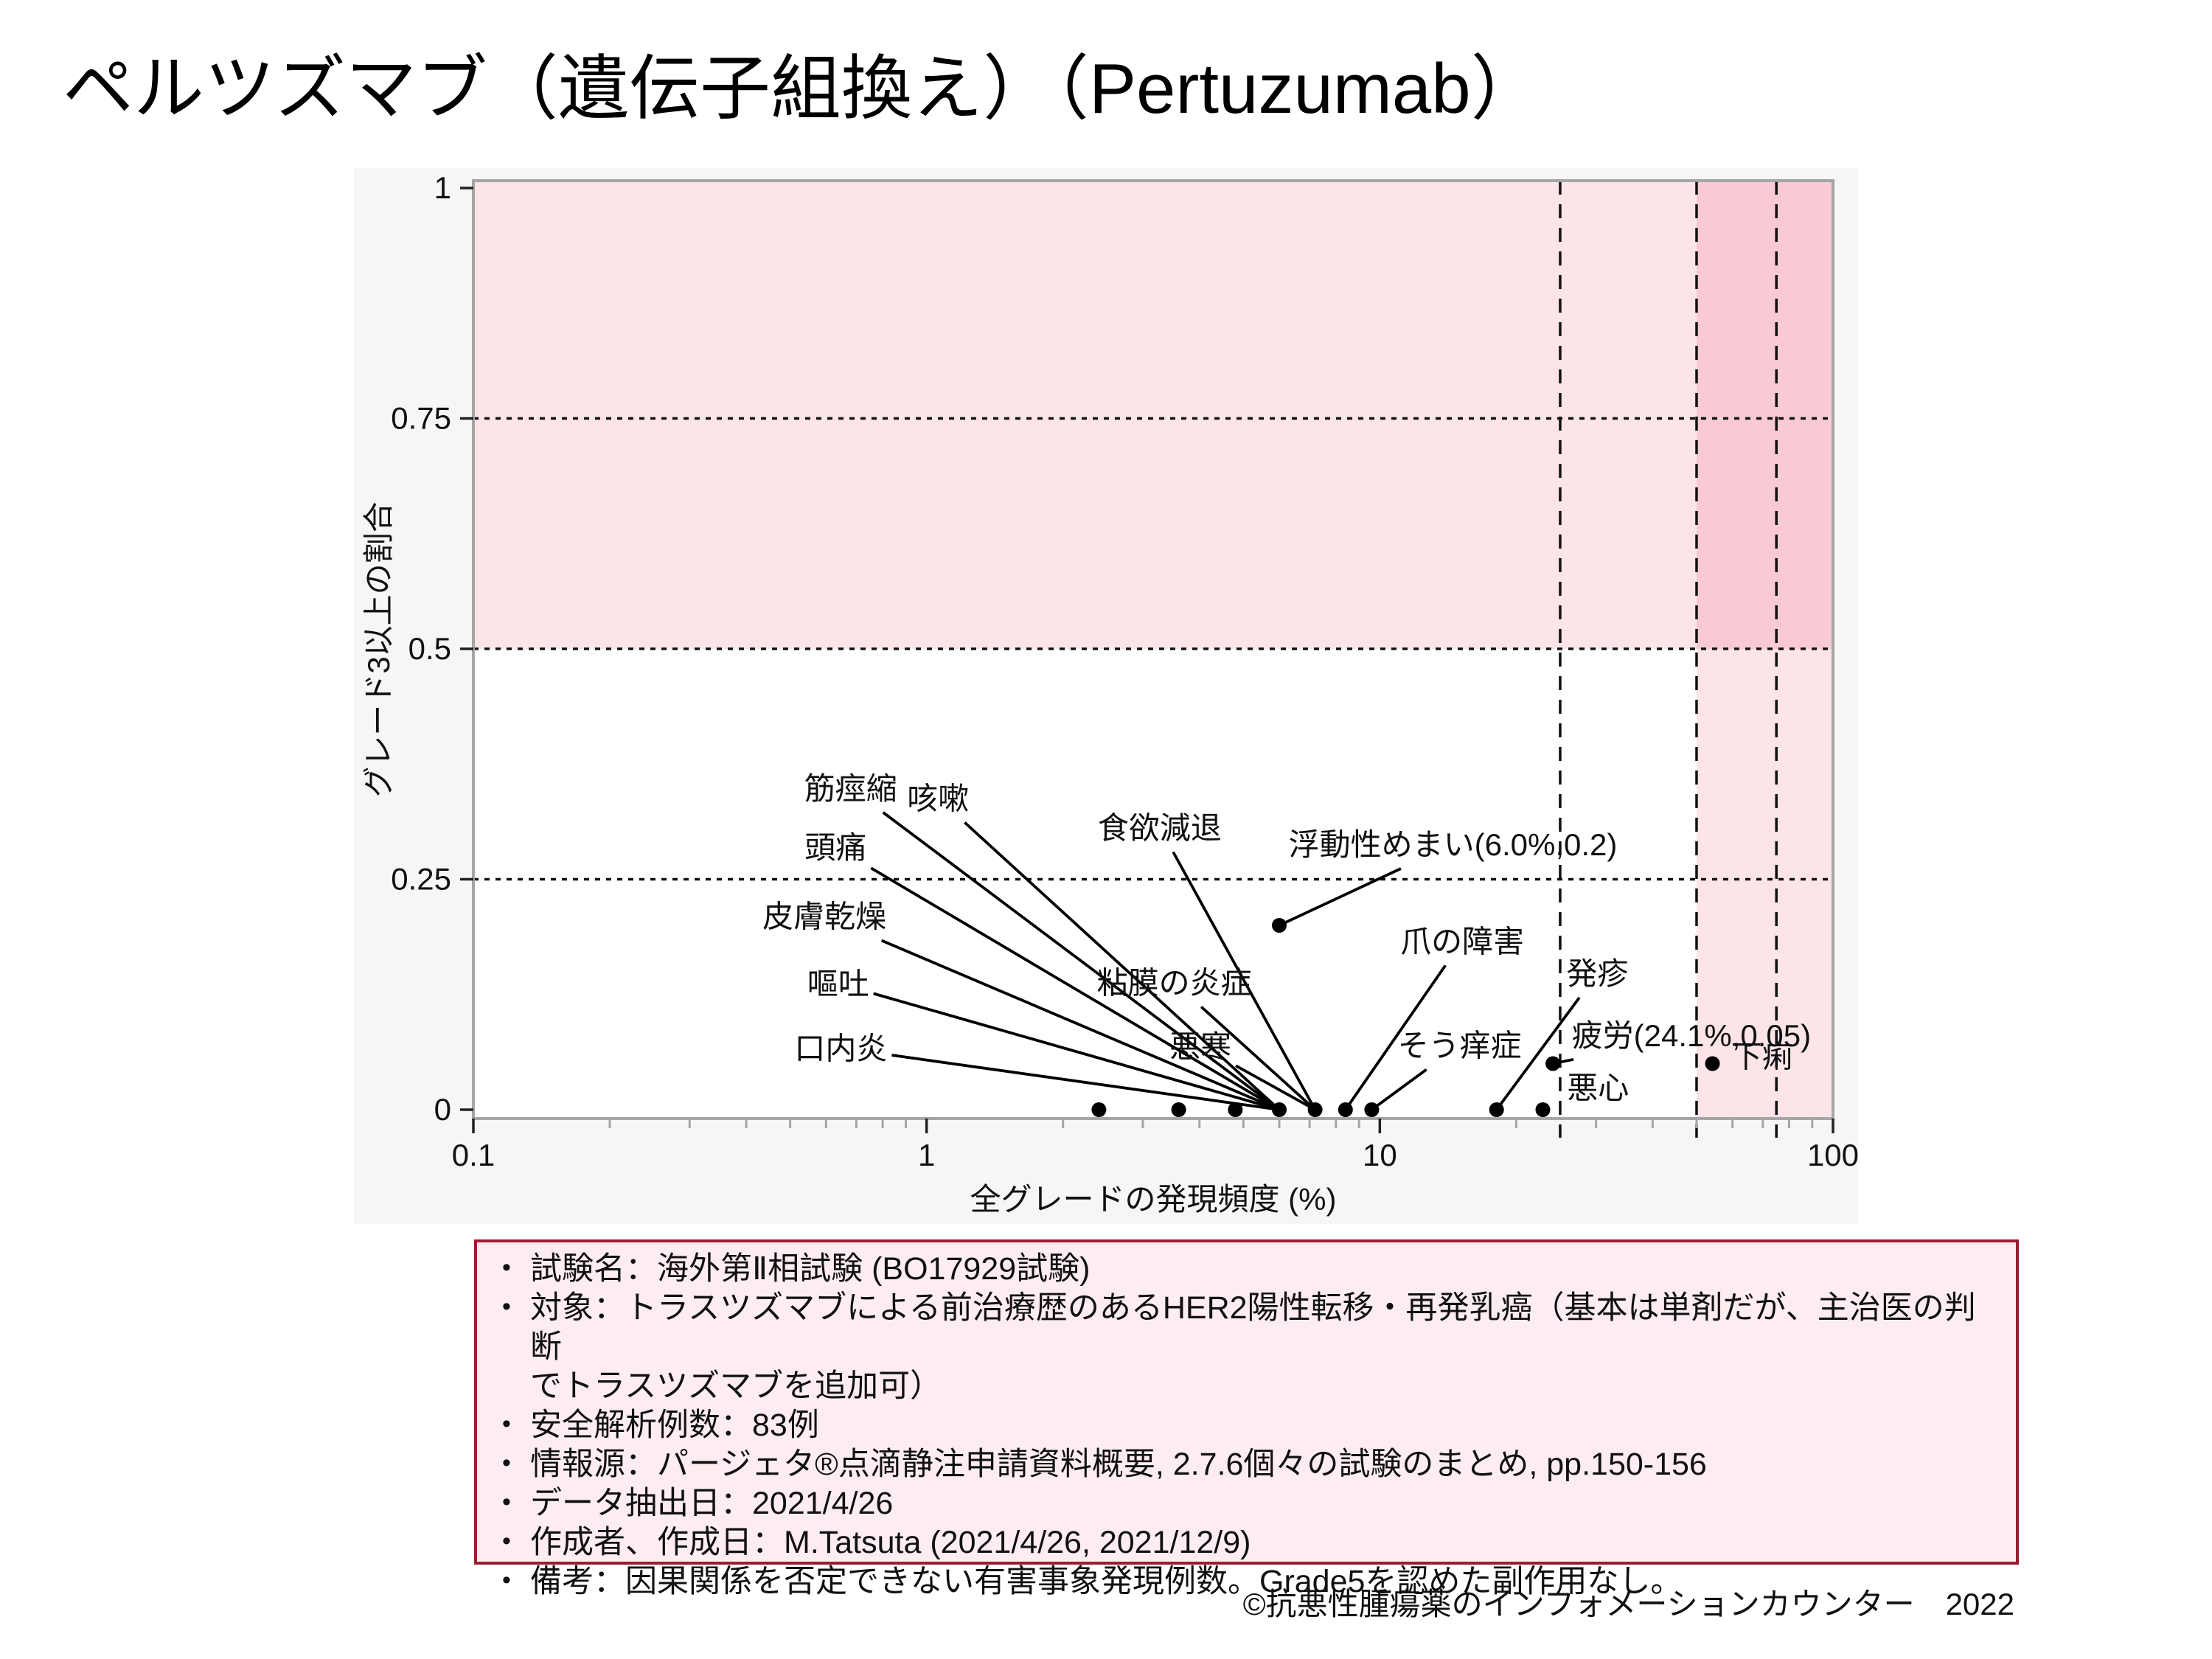 Image resolution: width=2212 pixels, height=1659 pixels. Describe the element at coordinates (1380, 1155) in the screenshot. I see `x-tick-label: 10` at that location.